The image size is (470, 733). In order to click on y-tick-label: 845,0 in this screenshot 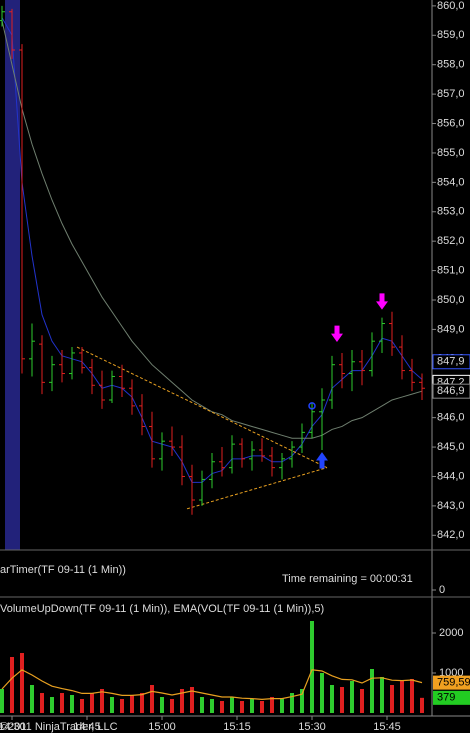, I will do `click(451, 447)`.